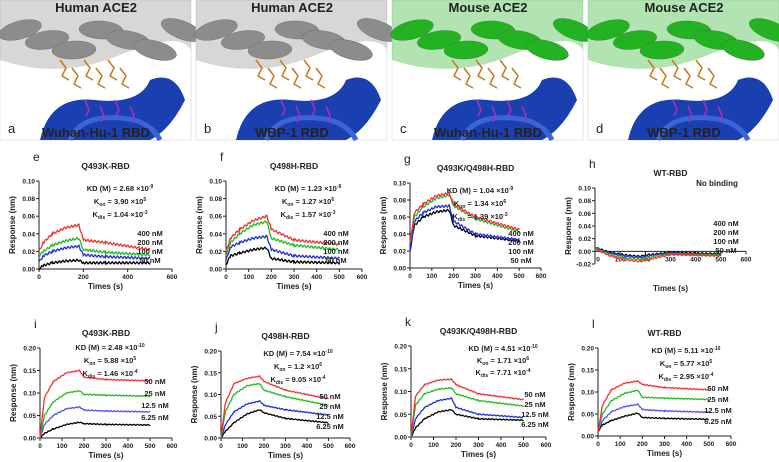  I want to click on text-part: = 1.04 ×10, so click(124, 214).